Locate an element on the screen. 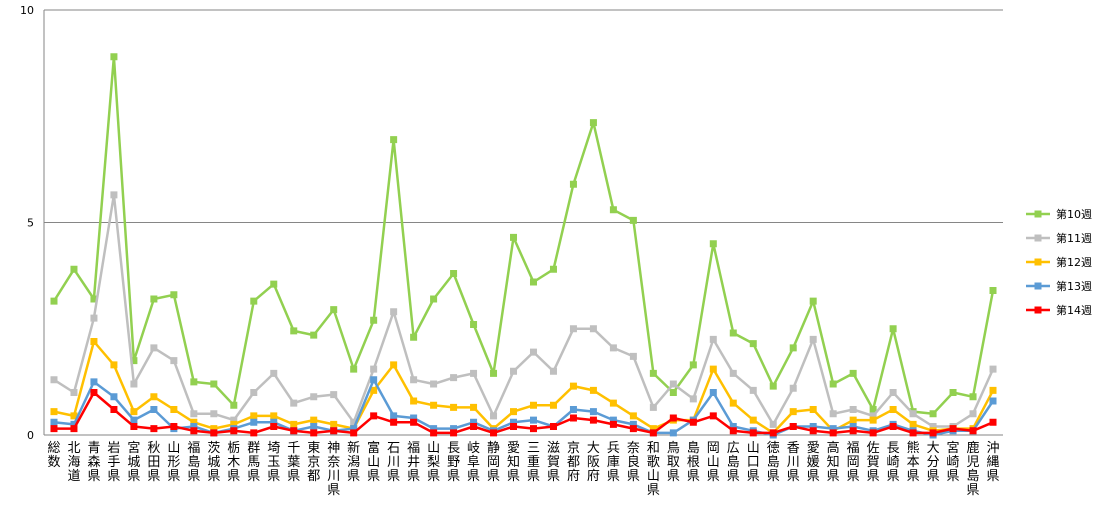  x-tick-label: 山梨県 is located at coordinates (433, 462).